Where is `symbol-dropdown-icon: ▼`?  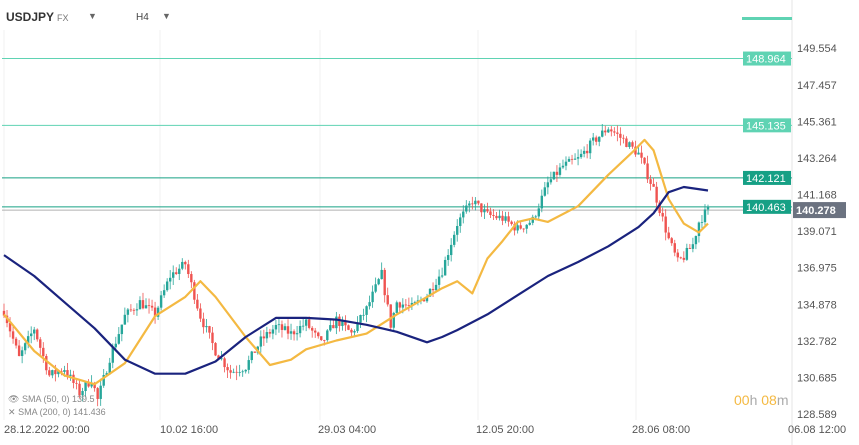 symbol-dropdown-icon: ▼ is located at coordinates (92, 16).